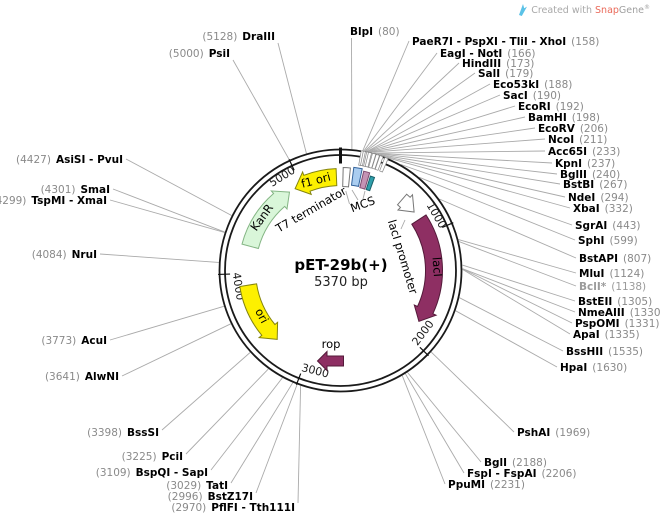  Describe the element at coordinates (642, 324) in the screenshot. I see `site-position: (1331)` at that location.